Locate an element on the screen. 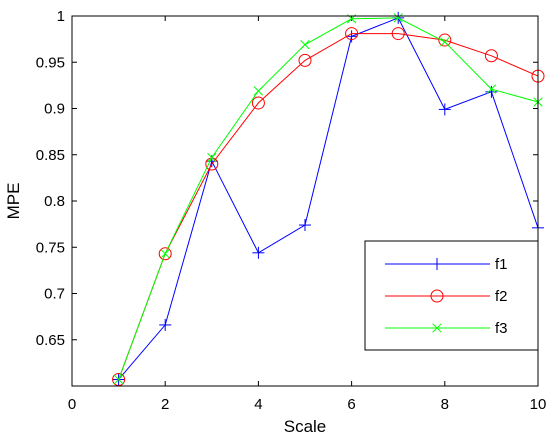 This screenshot has width=550, height=445. x-tick-label: 2 is located at coordinates (165, 404).